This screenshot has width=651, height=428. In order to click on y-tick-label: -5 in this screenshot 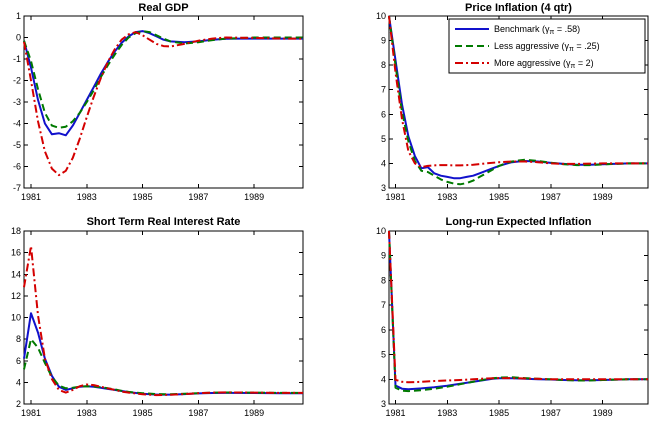, I will do `click(17, 145)`.